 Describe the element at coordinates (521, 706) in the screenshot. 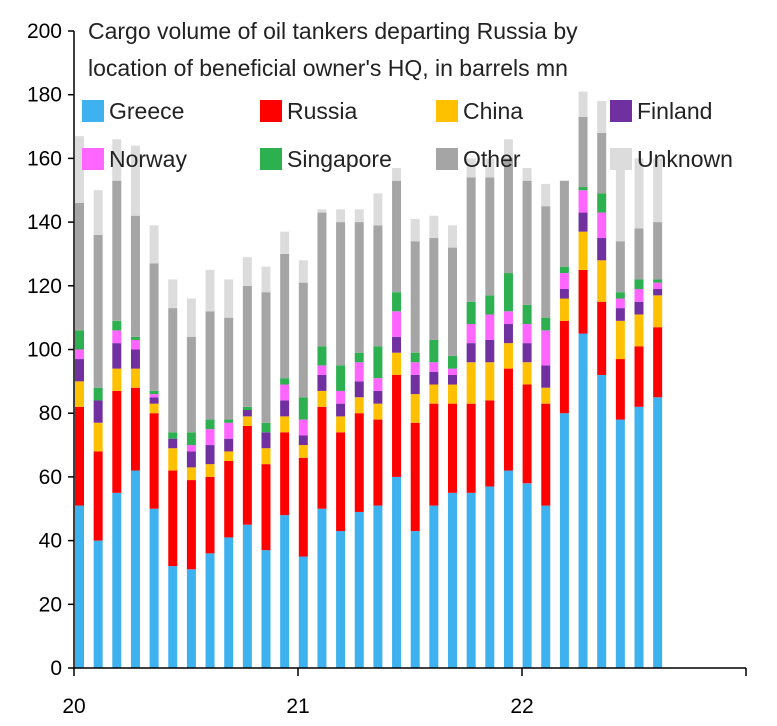

I see `x-tick-label: 22` at that location.